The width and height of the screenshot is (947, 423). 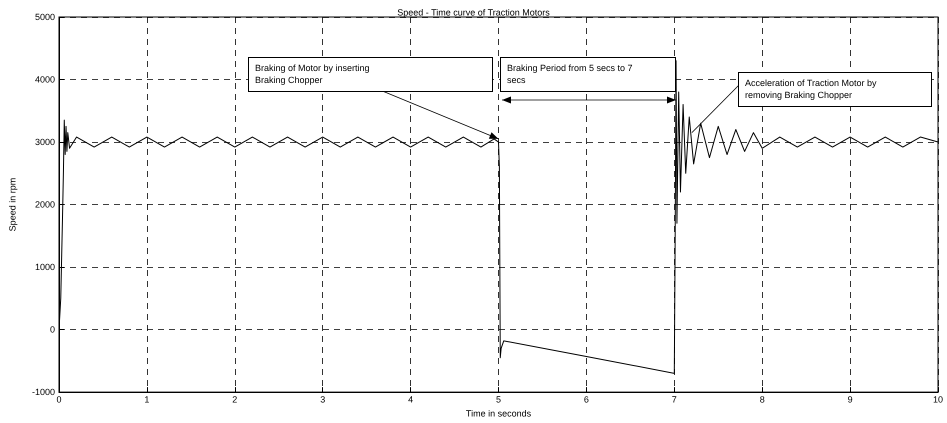 I want to click on x-tick-label: 3, so click(x=323, y=399).